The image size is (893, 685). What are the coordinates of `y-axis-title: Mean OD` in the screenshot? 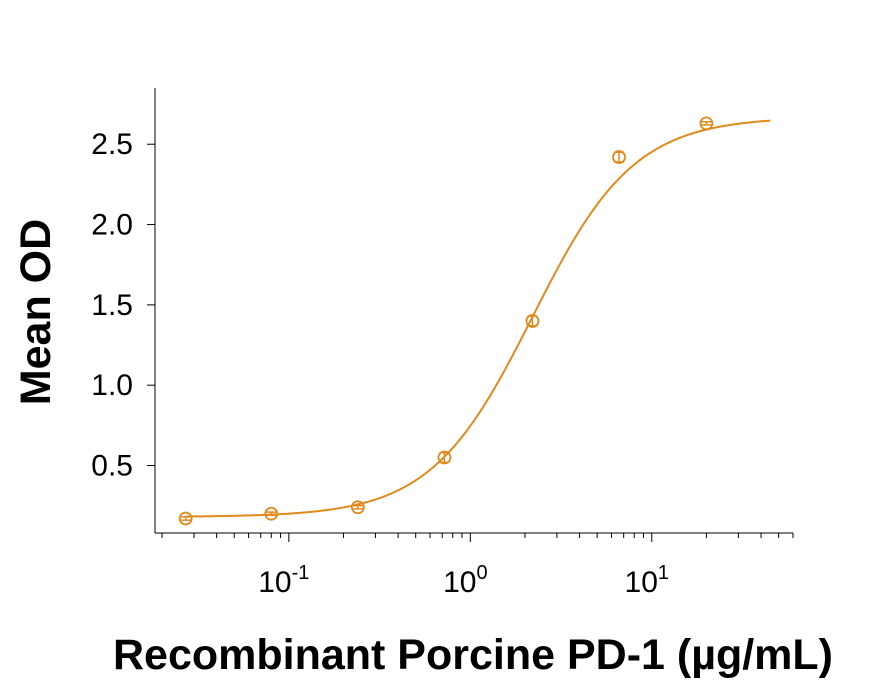 It's located at (36, 312).